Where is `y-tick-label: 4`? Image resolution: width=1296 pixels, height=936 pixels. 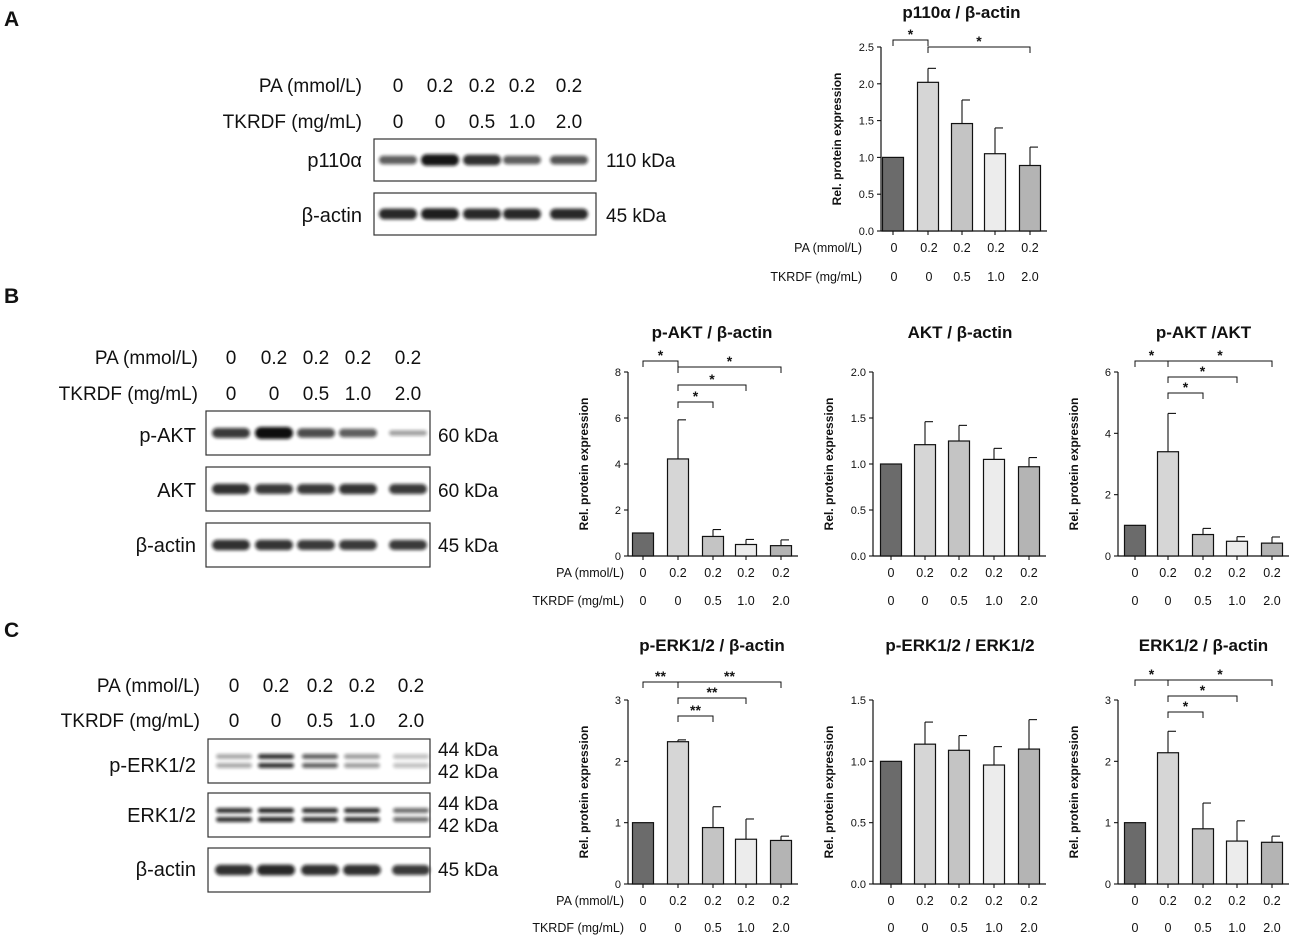 y-tick-label: 4 is located at coordinates (1108, 434).